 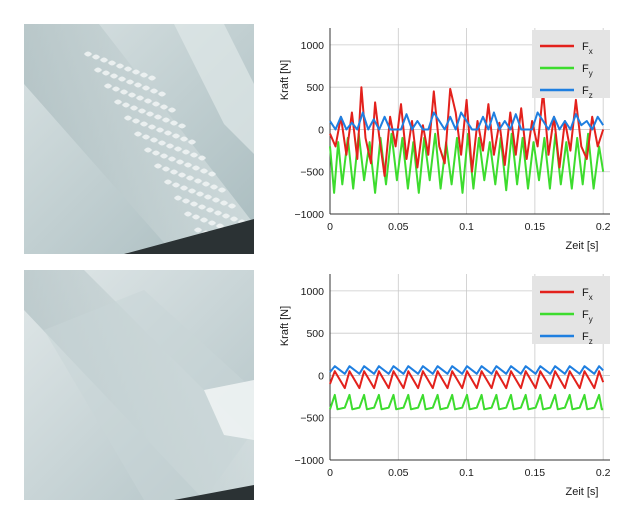 I want to click on y-tick-label: −500, so click(x=312, y=419).